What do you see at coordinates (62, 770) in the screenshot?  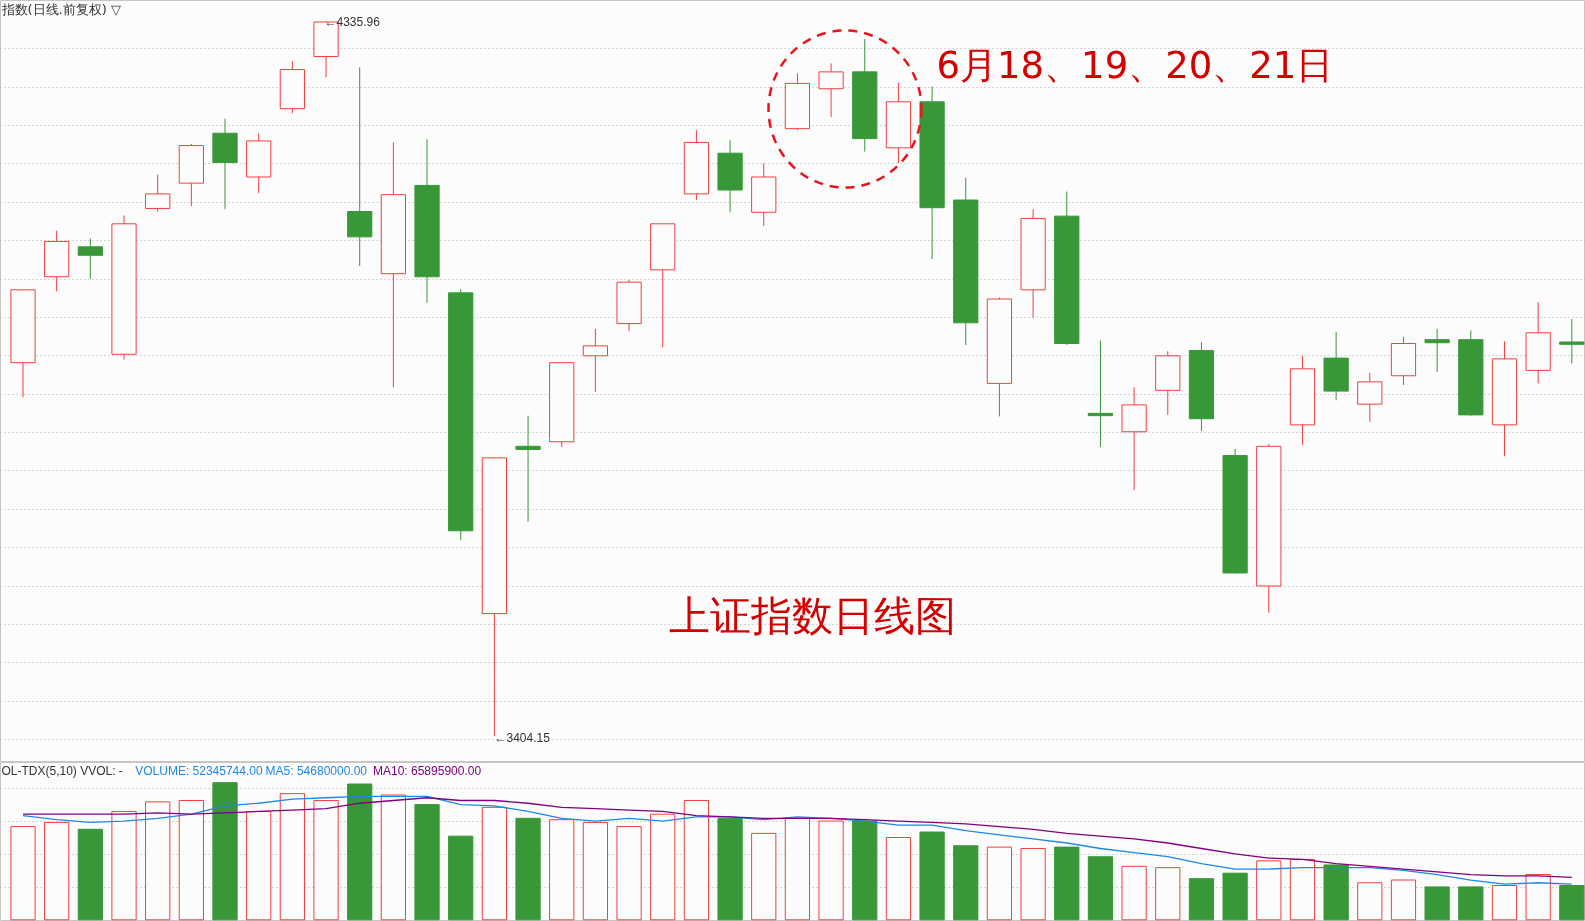 I see `chart-title: OL-TDX(5,10) VVOL: -` at bounding box center [62, 770].